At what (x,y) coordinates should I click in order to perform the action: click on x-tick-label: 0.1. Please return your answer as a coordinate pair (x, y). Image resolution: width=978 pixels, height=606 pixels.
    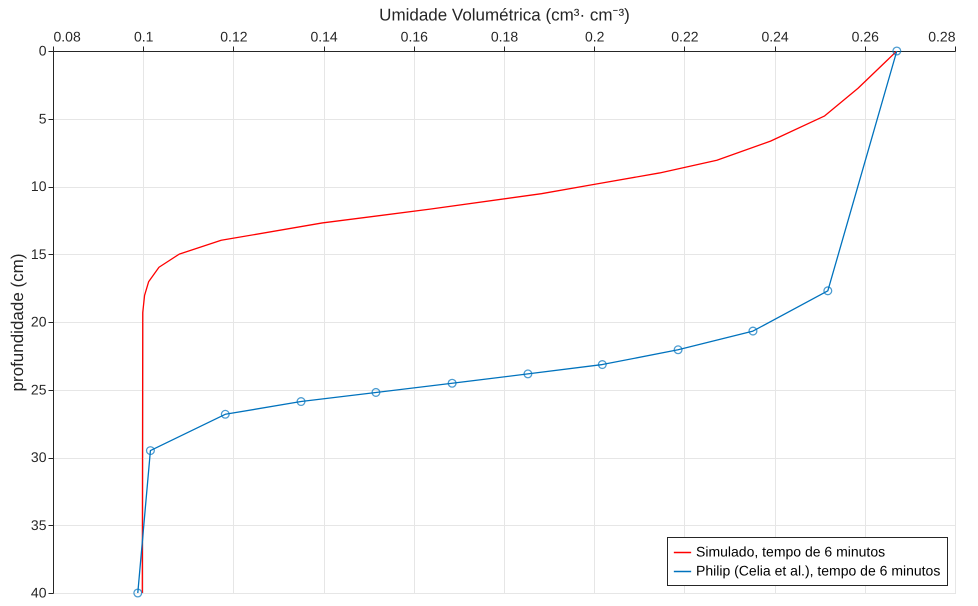
    Looking at the image, I should click on (144, 36).